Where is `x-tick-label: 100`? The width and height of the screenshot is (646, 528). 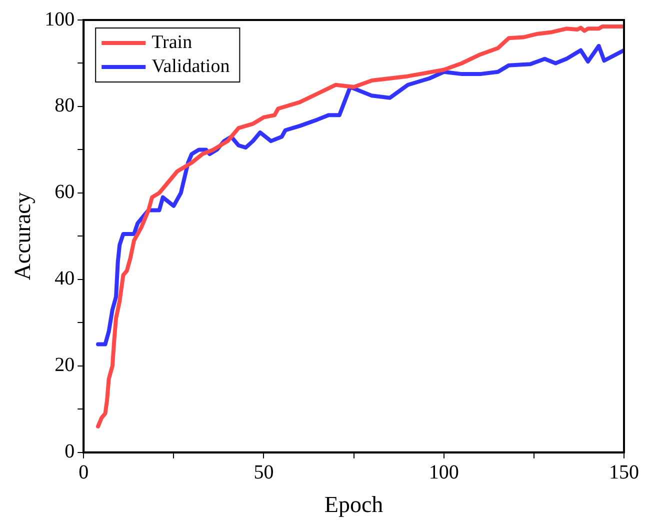
x-tick-label: 100 is located at coordinates (443, 473).